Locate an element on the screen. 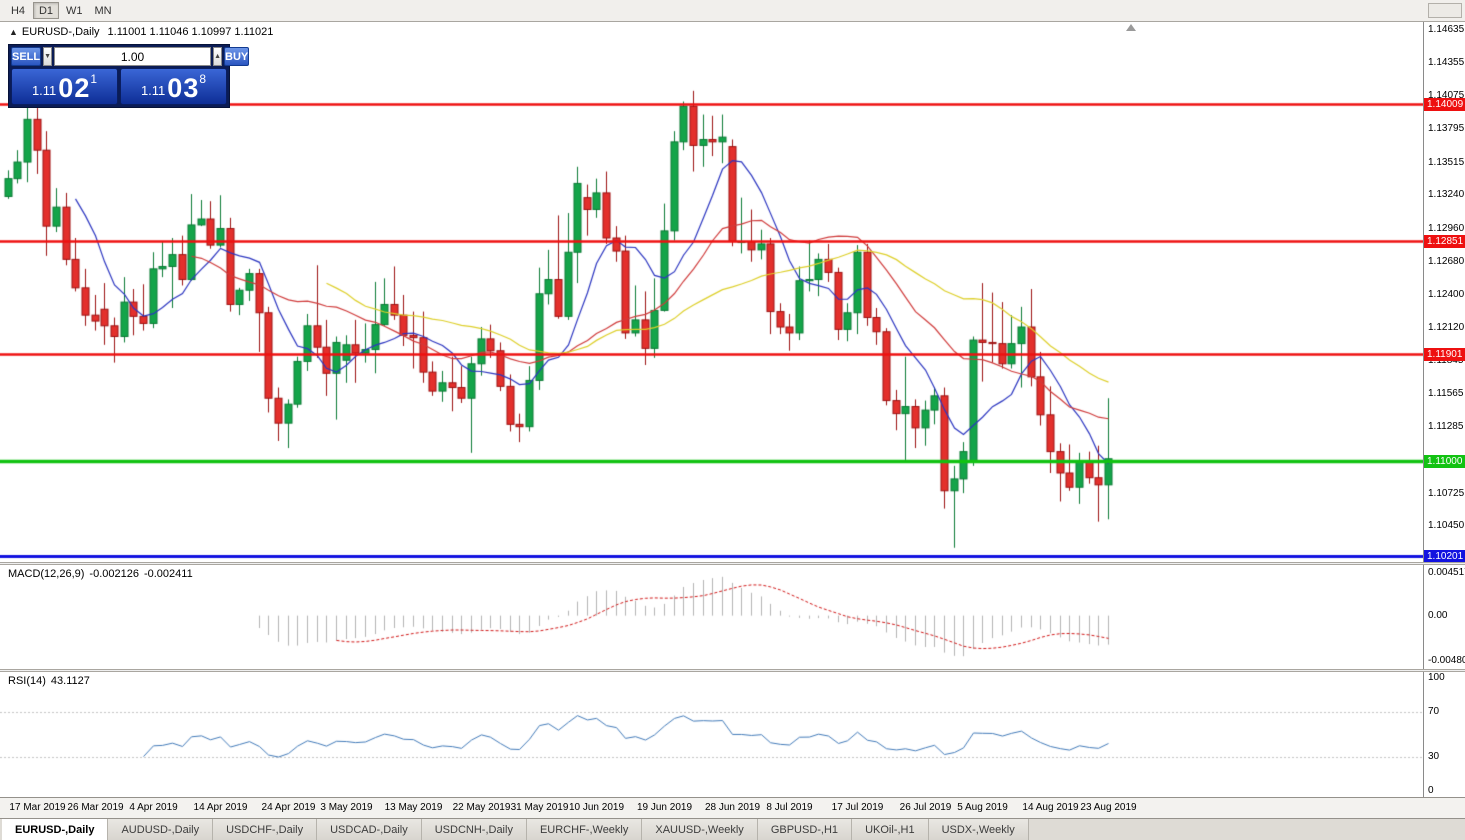  price-tick-label: 1.10725 is located at coordinates (1446, 493).